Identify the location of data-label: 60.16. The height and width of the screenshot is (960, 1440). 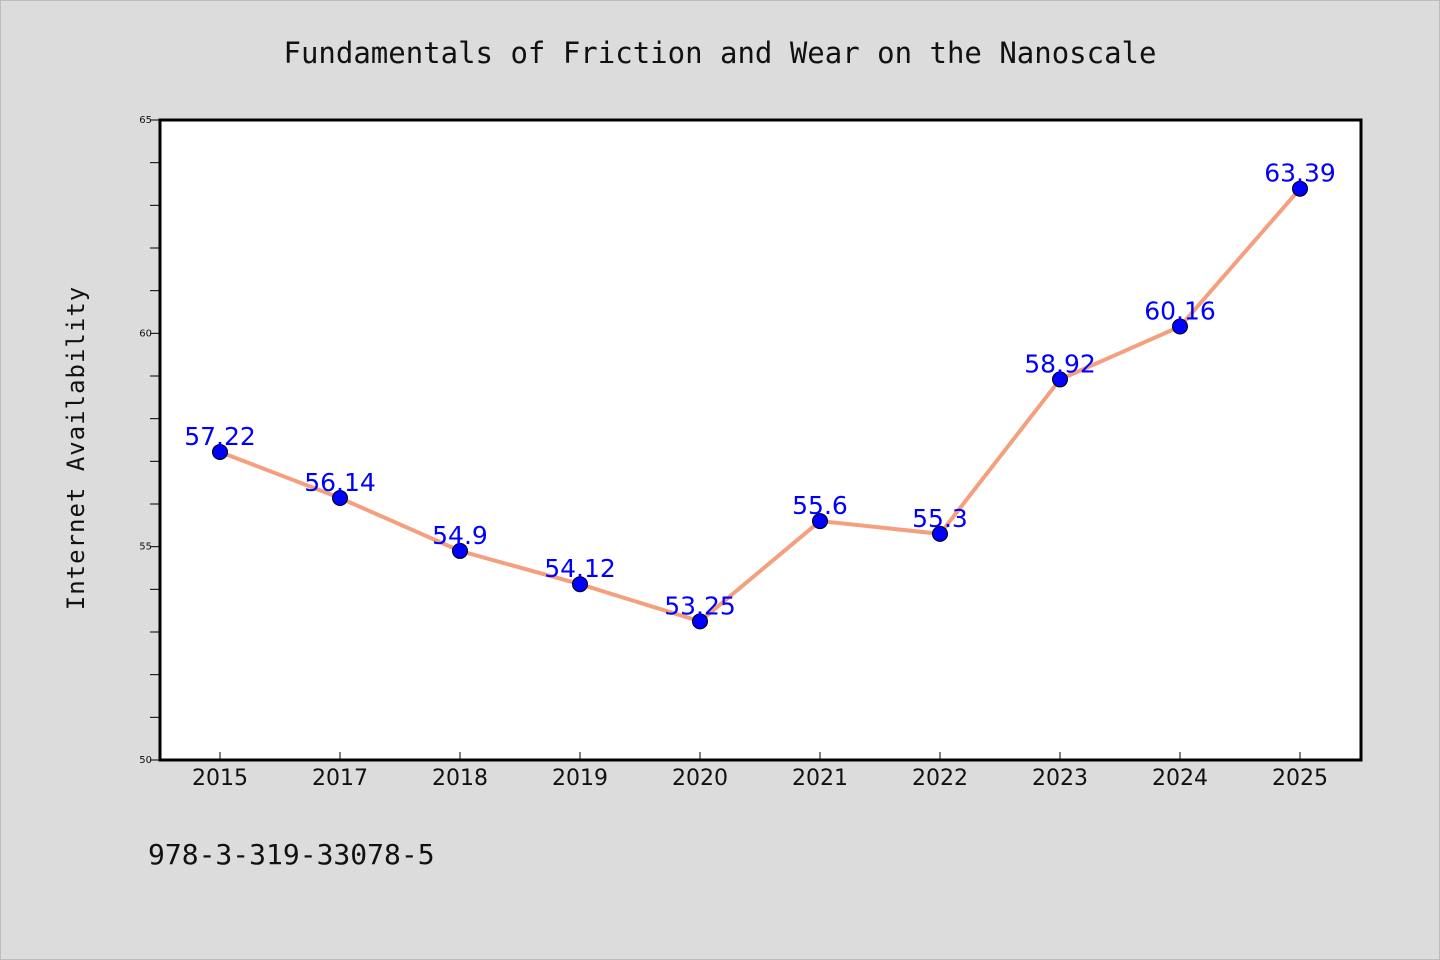
(1180, 311).